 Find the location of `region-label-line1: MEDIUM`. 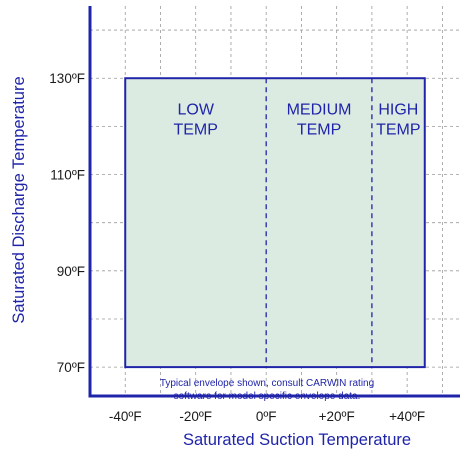

region-label-line1: MEDIUM is located at coordinates (319, 109).